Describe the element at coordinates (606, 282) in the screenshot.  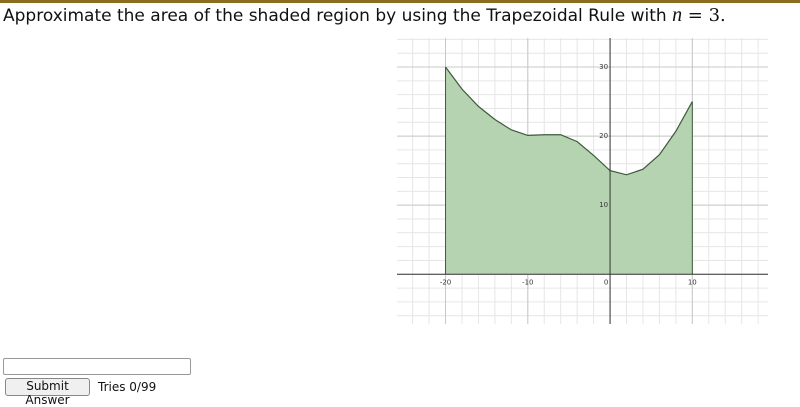
I see `x-tick-label: 0` at that location.